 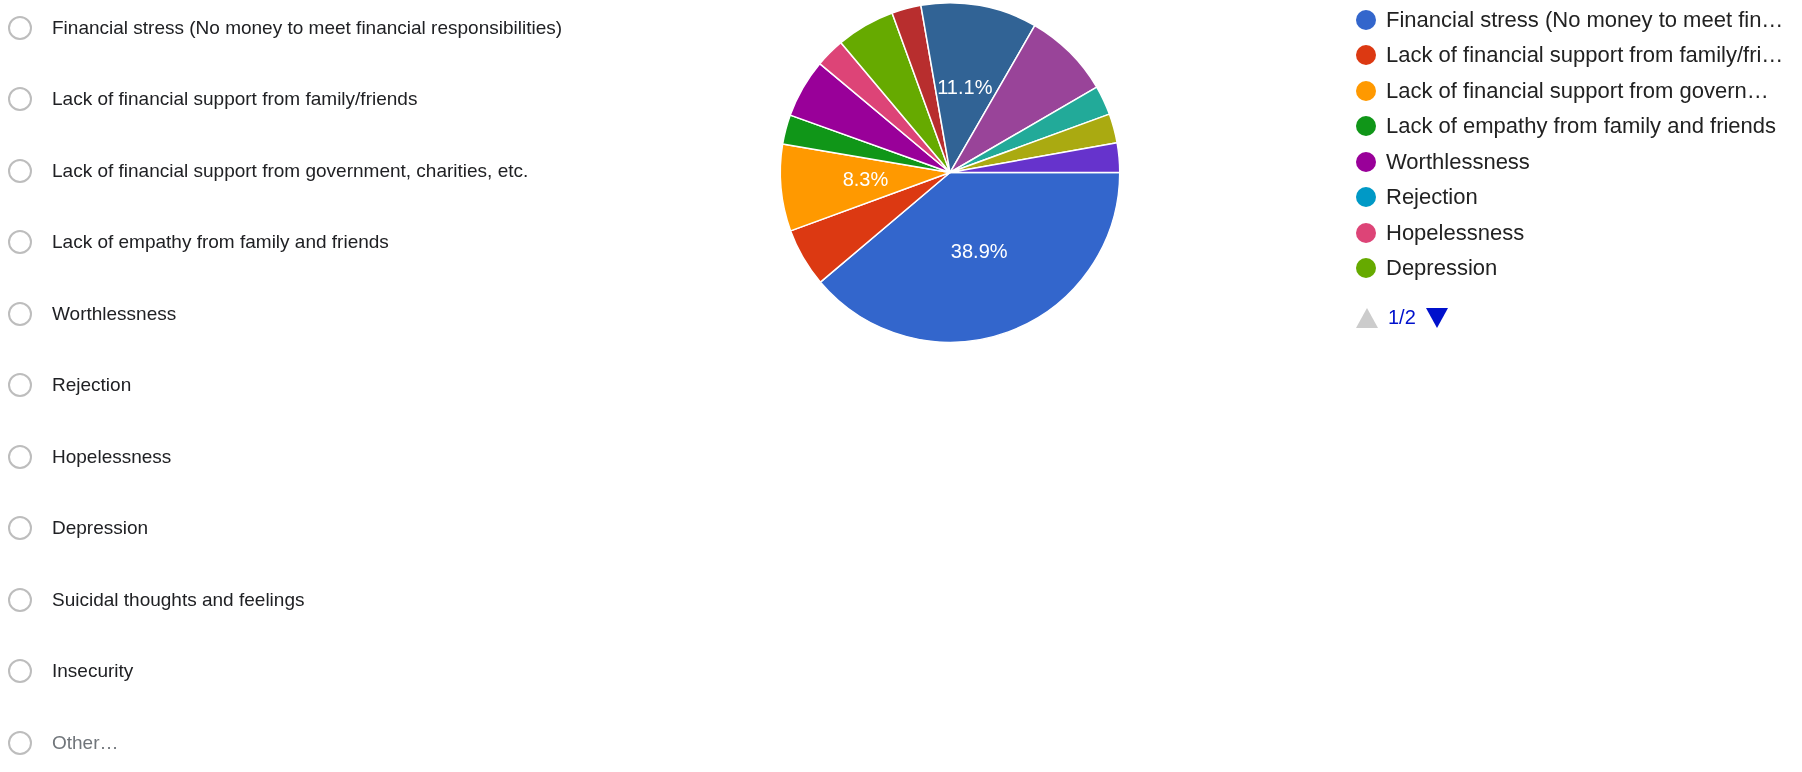 I want to click on text: Insecurity, so click(x=93, y=671).